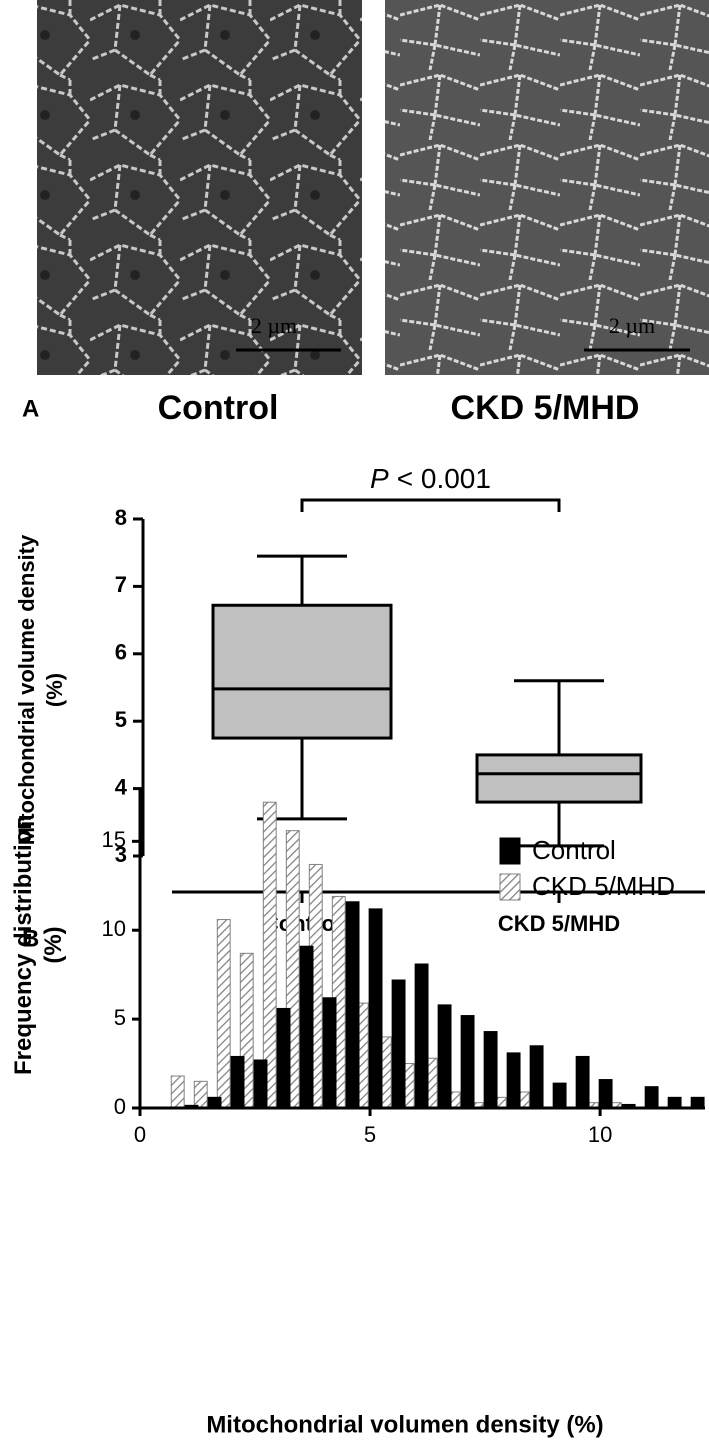 The image size is (709, 1451). What do you see at coordinates (30, 408) in the screenshot?
I see `panel-label: A` at bounding box center [30, 408].